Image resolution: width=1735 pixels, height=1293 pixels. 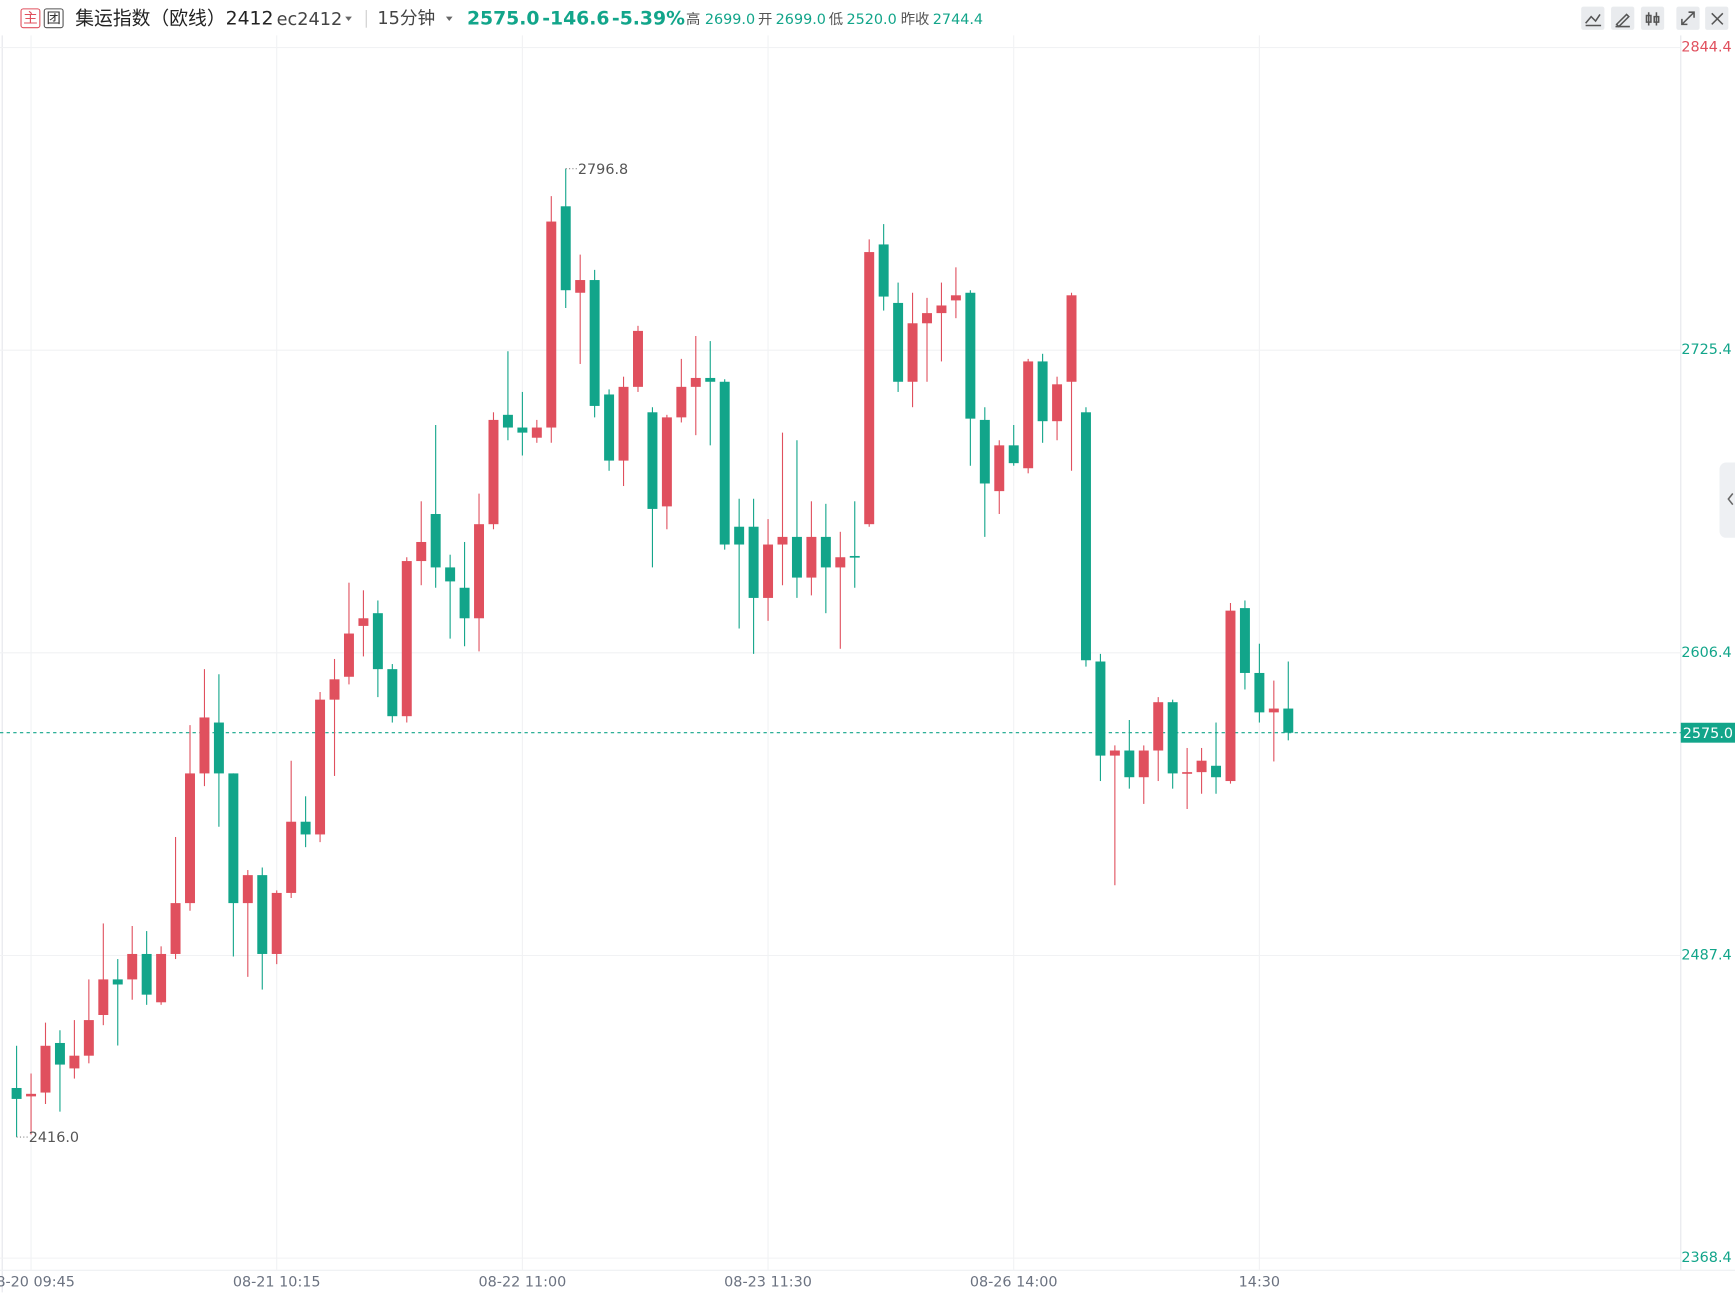 What do you see at coordinates (522, 1282) in the screenshot?
I see `x-tick-label: 08-22 11:00` at bounding box center [522, 1282].